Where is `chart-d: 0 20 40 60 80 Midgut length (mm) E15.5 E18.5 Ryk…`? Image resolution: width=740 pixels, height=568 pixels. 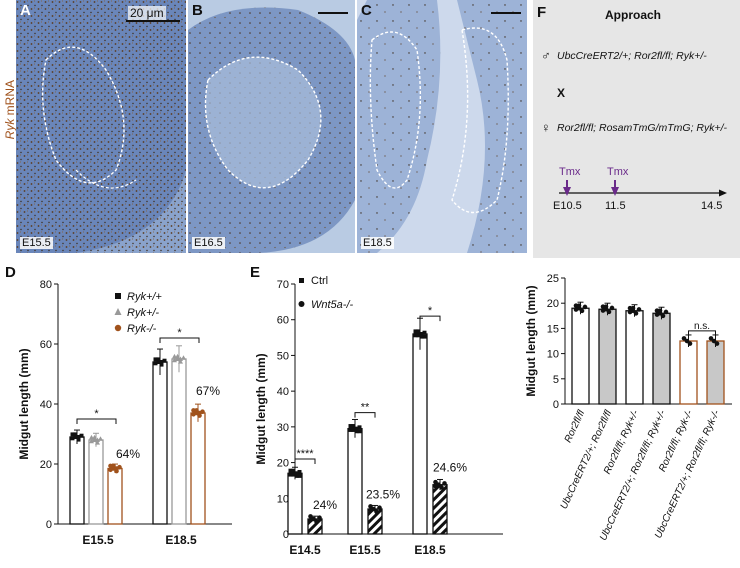
chart-d: 0 20 40 60 80 Midgut length (mm) E15.5 E18.5 Ryk… is located at coordinates (124, 413).